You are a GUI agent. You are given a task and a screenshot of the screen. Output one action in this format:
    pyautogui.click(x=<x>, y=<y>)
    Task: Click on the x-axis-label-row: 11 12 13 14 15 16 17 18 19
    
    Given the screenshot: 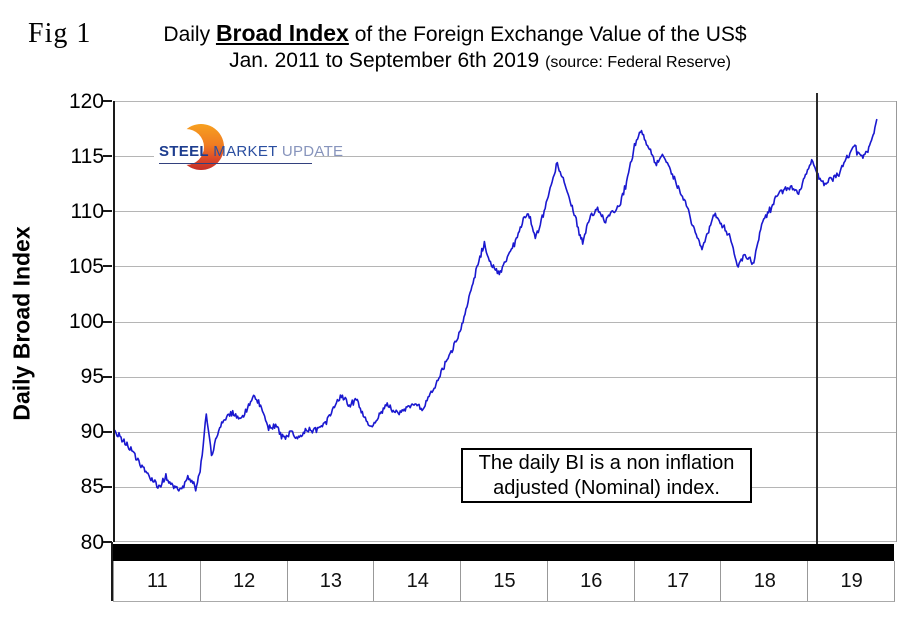 What is the action you would take?
    pyautogui.click(x=504, y=581)
    